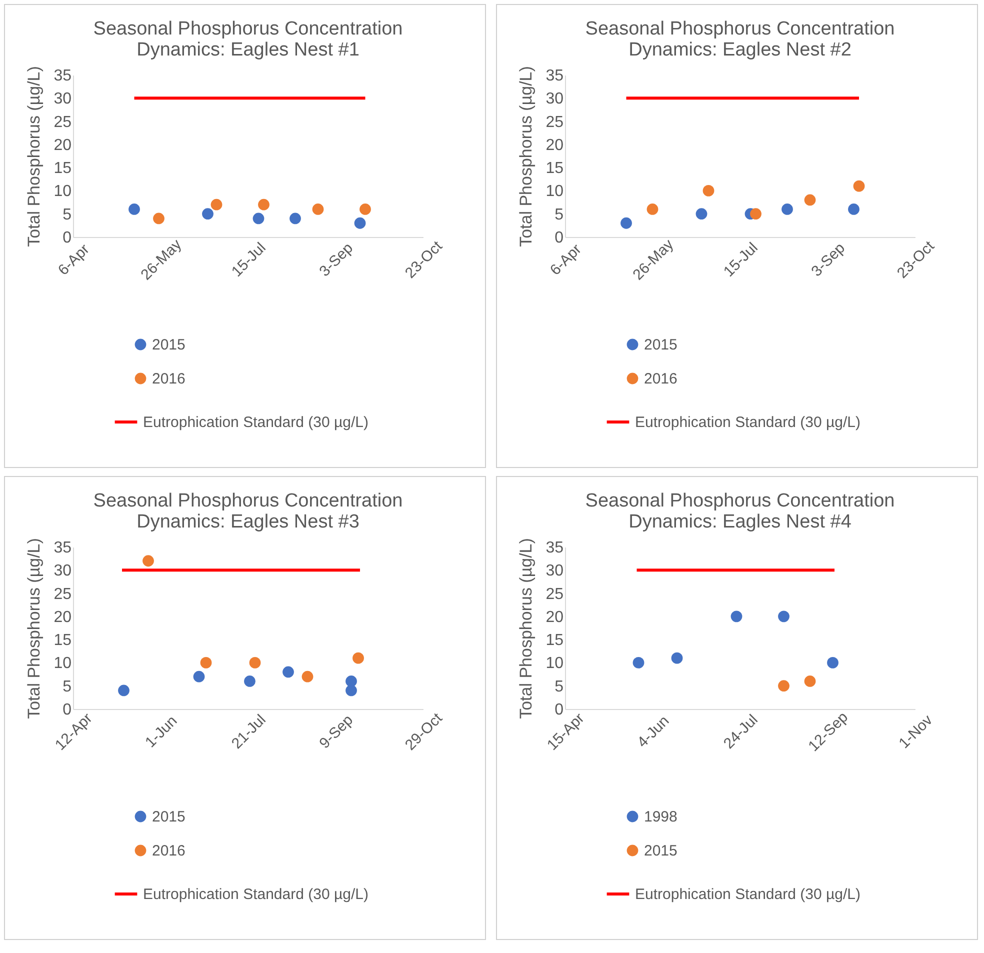  What do you see at coordinates (740, 511) in the screenshot?
I see `chart-title: Seasonal Phosphorus Concentration Dynamics: Eagles Nest #4` at bounding box center [740, 511].